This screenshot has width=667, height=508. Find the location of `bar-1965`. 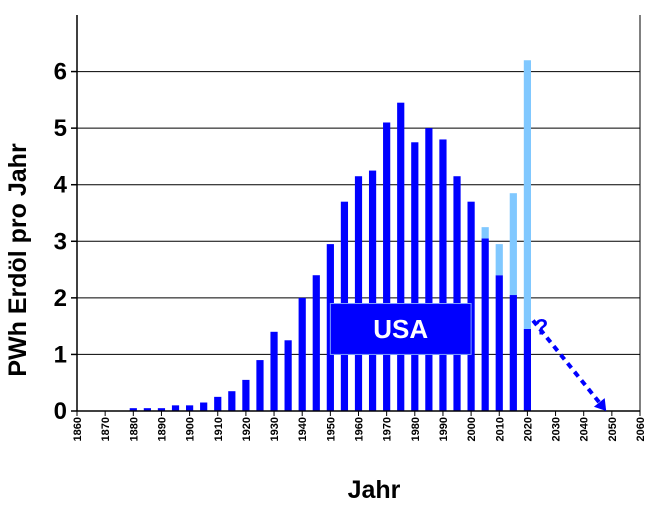

bar-1965 is located at coordinates (372, 290).